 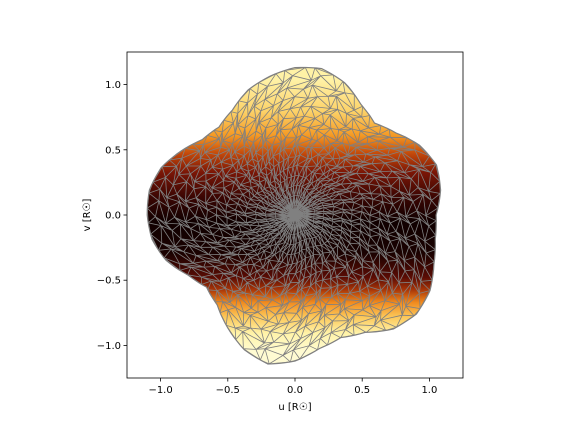 What do you see at coordinates (109, 281) in the screenshot?
I see `y-tick-label: −0.5` at bounding box center [109, 281].